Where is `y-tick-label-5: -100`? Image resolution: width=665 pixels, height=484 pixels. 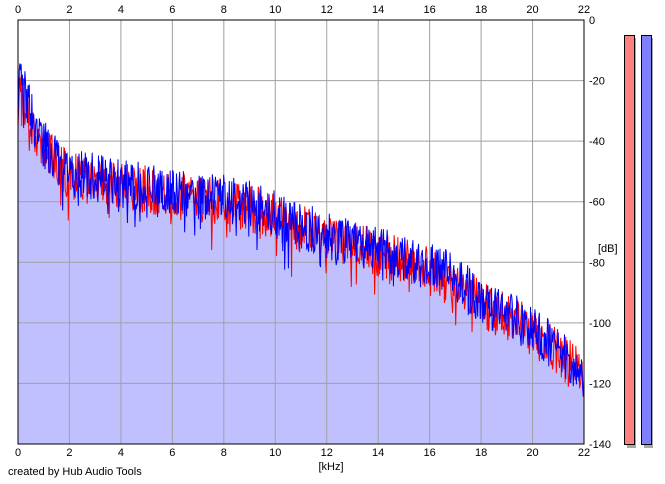
y-tick-label-5: -100 is located at coordinates (600, 324).